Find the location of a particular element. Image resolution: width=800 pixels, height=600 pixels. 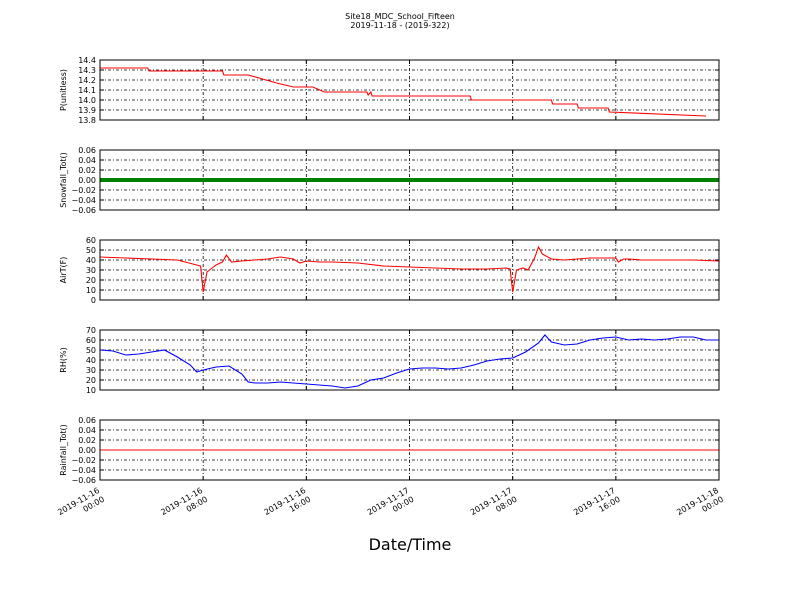

x-tick-label: 2019-11-1800:00 is located at coordinates (700, 506).